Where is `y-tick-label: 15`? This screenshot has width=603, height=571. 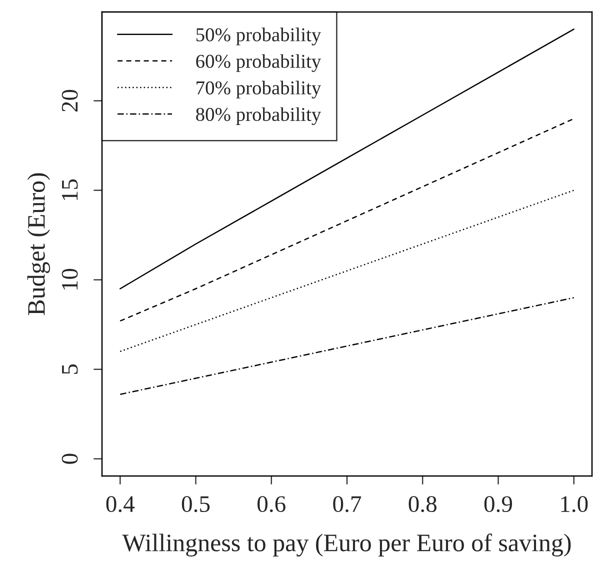 y-tick-label: 15 is located at coordinates (70, 189).